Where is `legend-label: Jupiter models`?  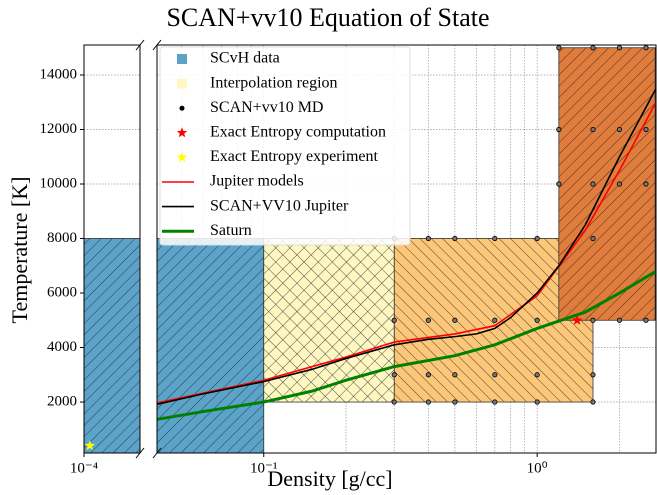
legend-label: Jupiter models is located at coordinates (257, 181).